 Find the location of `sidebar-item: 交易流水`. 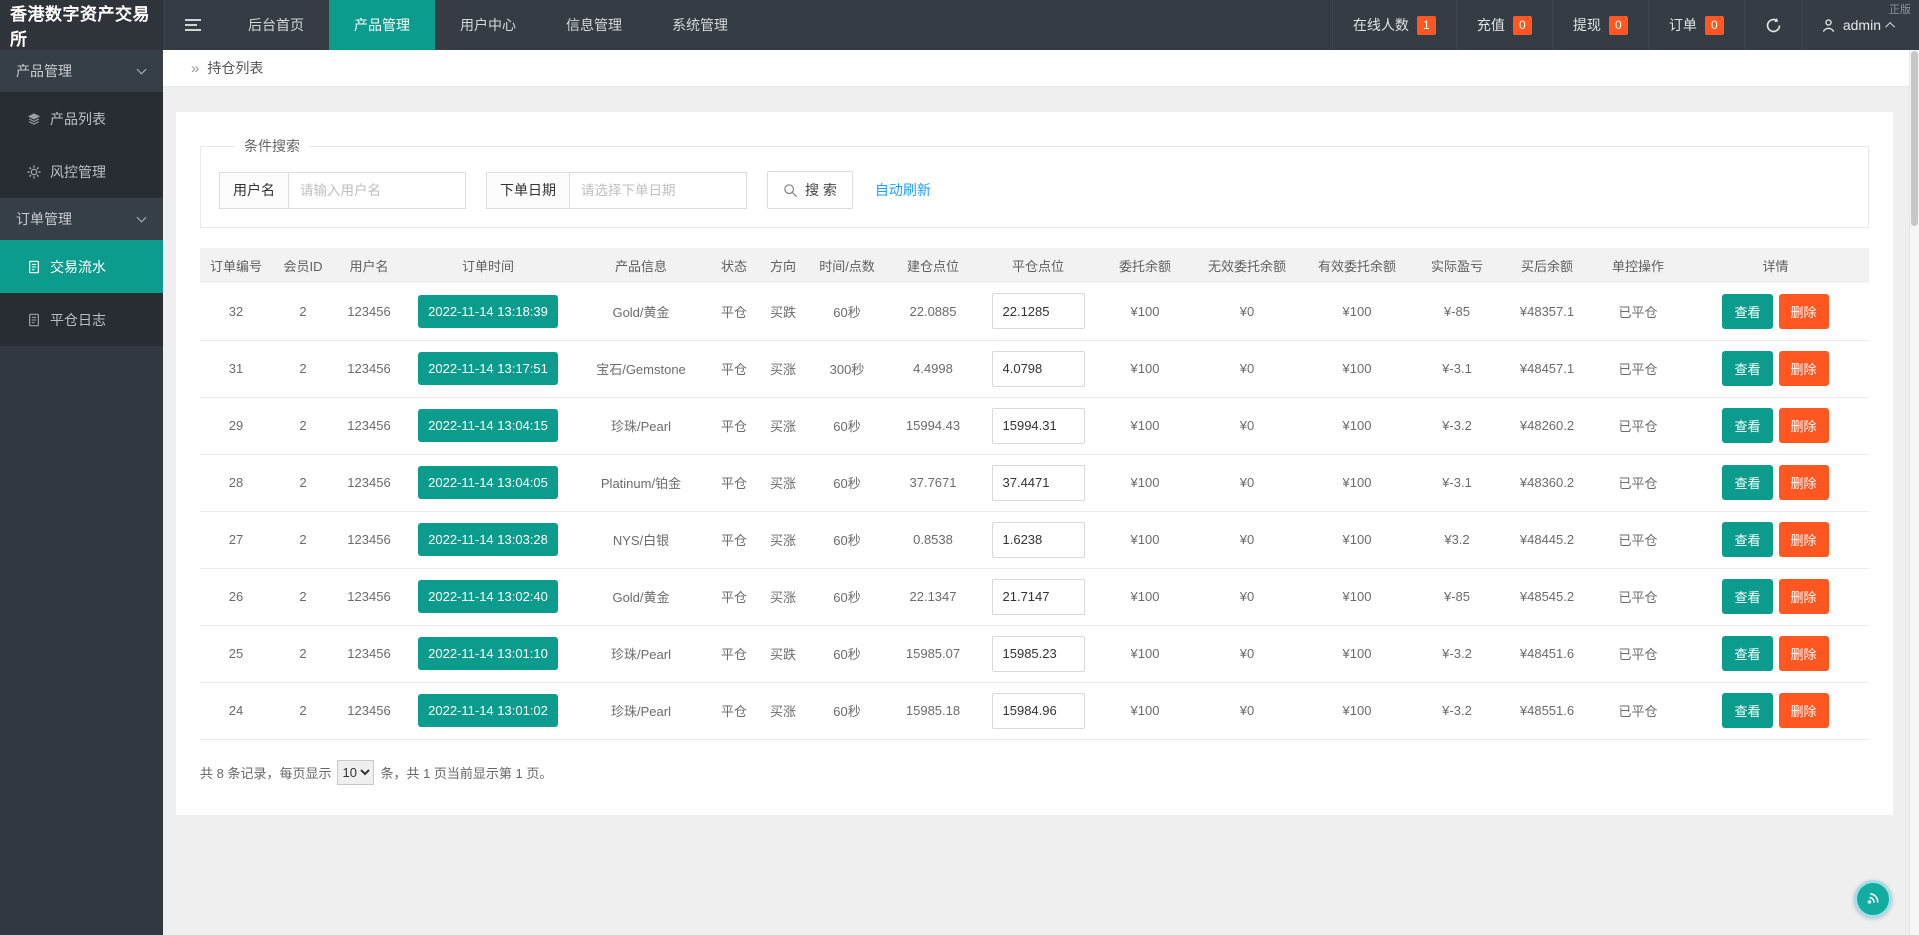

sidebar-item: 交易流水 is located at coordinates (81, 266).